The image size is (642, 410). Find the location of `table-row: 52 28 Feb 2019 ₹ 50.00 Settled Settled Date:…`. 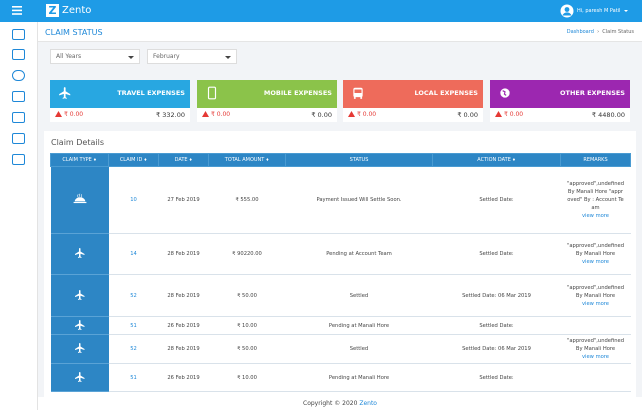

table-row: 52 28 Feb 2019 ₹ 50.00 Settled Settled Date:… is located at coordinates (340, 349).